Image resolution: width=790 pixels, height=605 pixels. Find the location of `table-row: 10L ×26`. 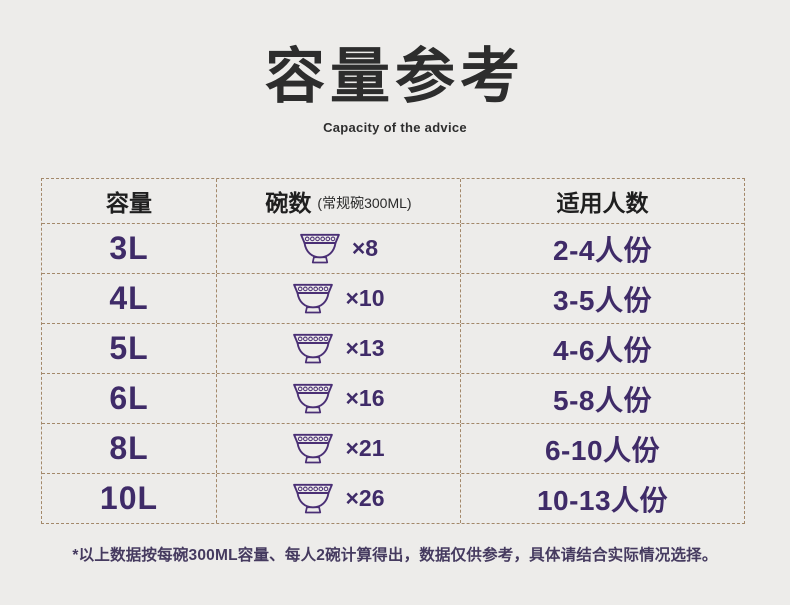

table-row: 10L ×26 is located at coordinates (393, 498).